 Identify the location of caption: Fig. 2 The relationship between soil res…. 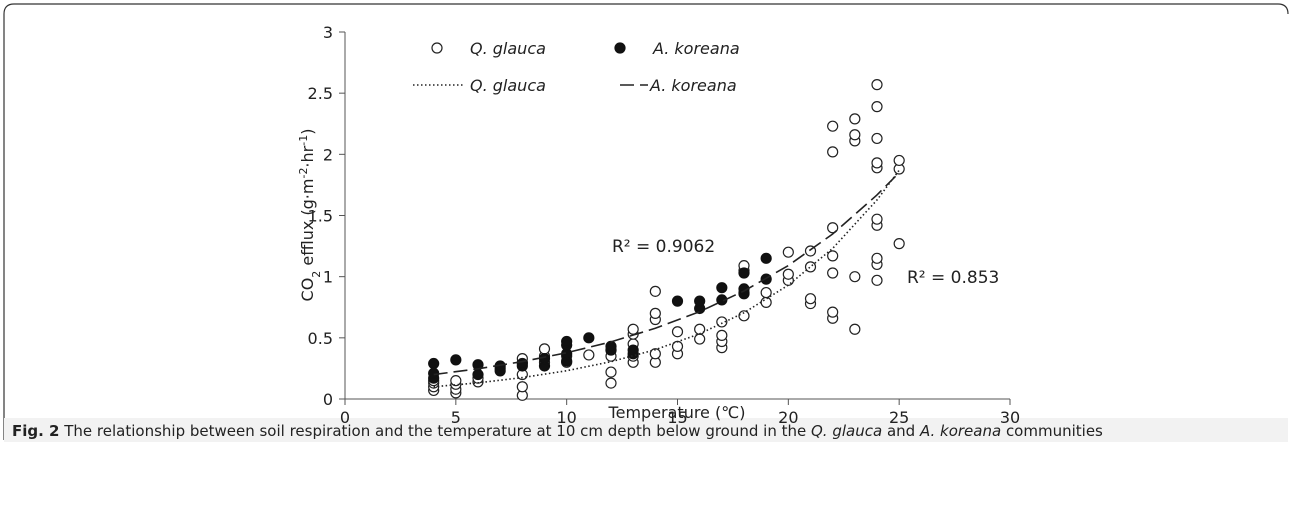
(557, 431).